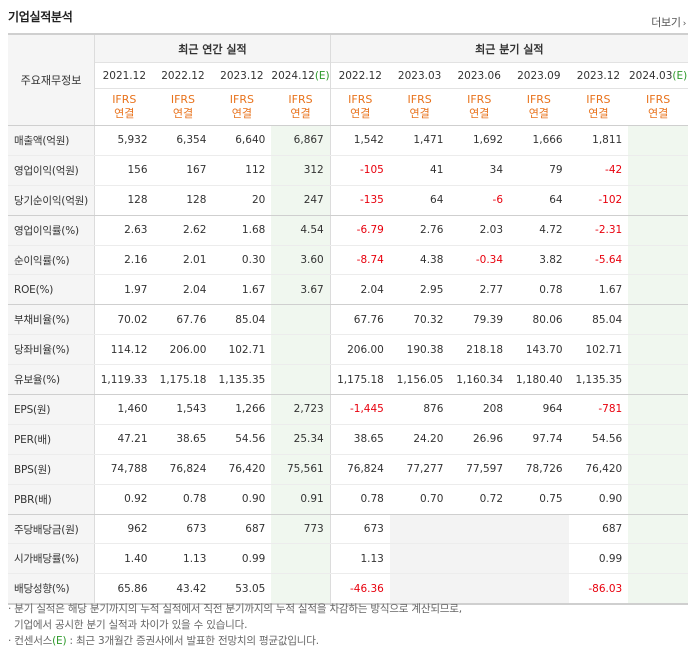  What do you see at coordinates (479, 350) in the screenshot?
I see `quarter-value-cell: 218.18` at bounding box center [479, 350].